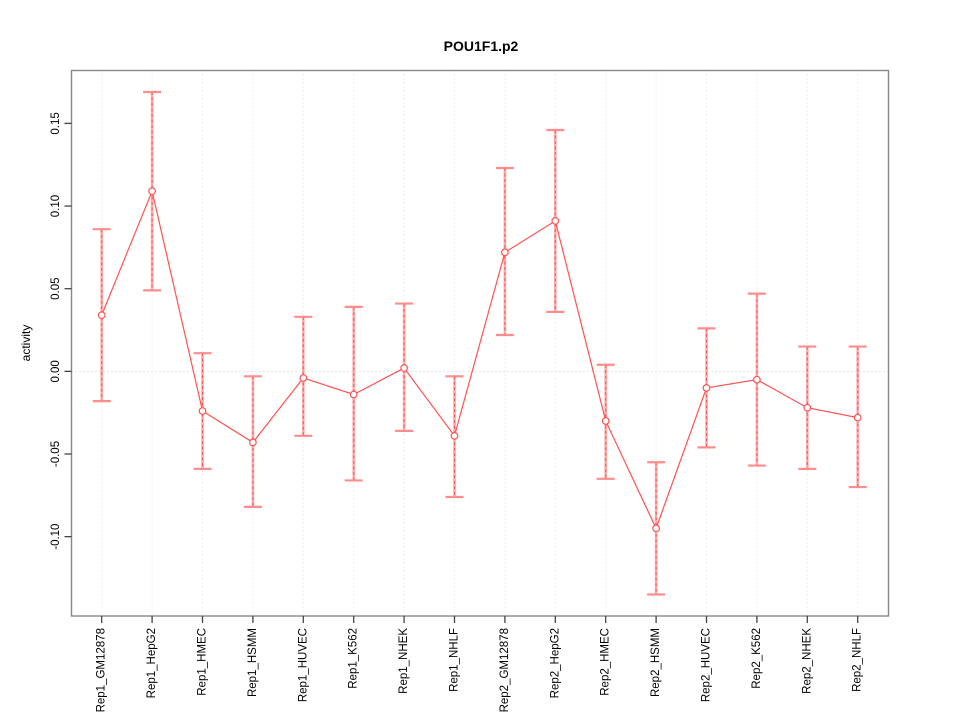 Image resolution: width=960 pixels, height=720 pixels. What do you see at coordinates (858, 660) in the screenshot?
I see `x-tick-label: Rep2_NHLF` at bounding box center [858, 660].